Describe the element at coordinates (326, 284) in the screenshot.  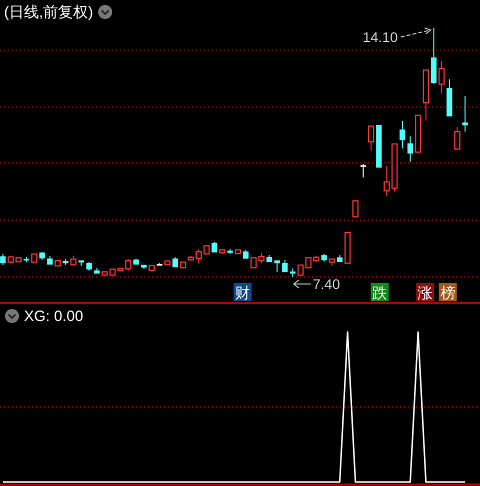
I see `annotation: 7.40` at that location.